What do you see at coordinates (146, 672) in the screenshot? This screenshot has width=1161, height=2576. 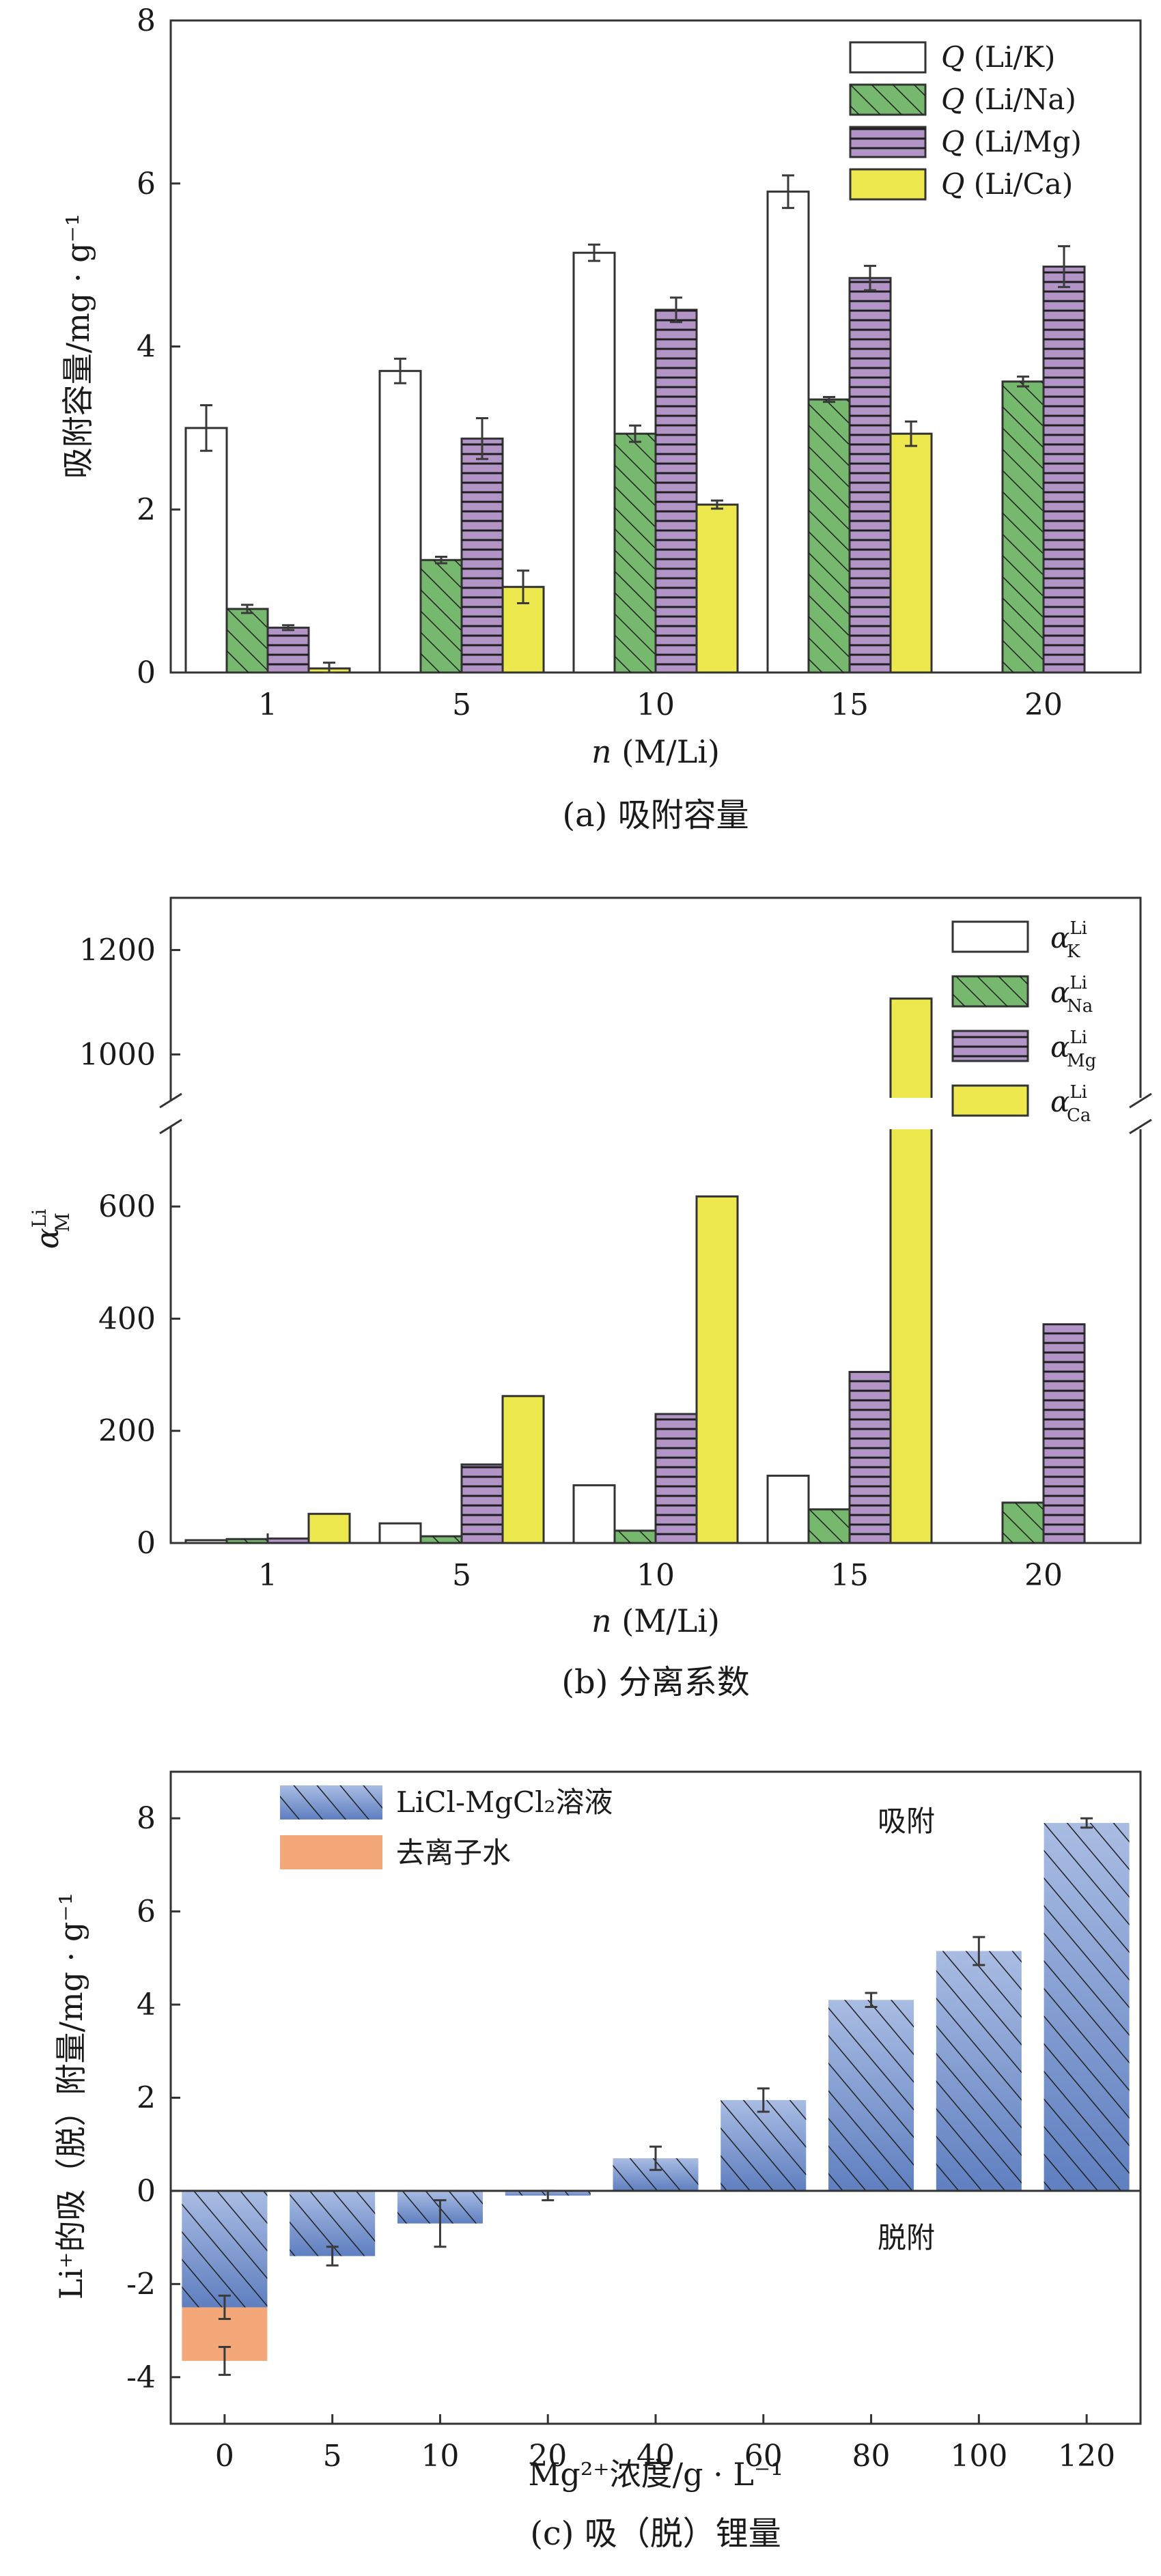 I see `a-ytick-label-0: 0` at bounding box center [146, 672].